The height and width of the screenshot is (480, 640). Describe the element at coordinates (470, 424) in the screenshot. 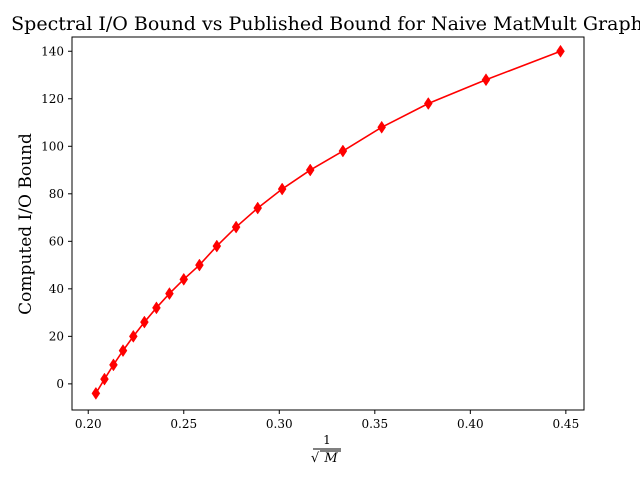

I see `x-tick-label: 0.40` at that location.